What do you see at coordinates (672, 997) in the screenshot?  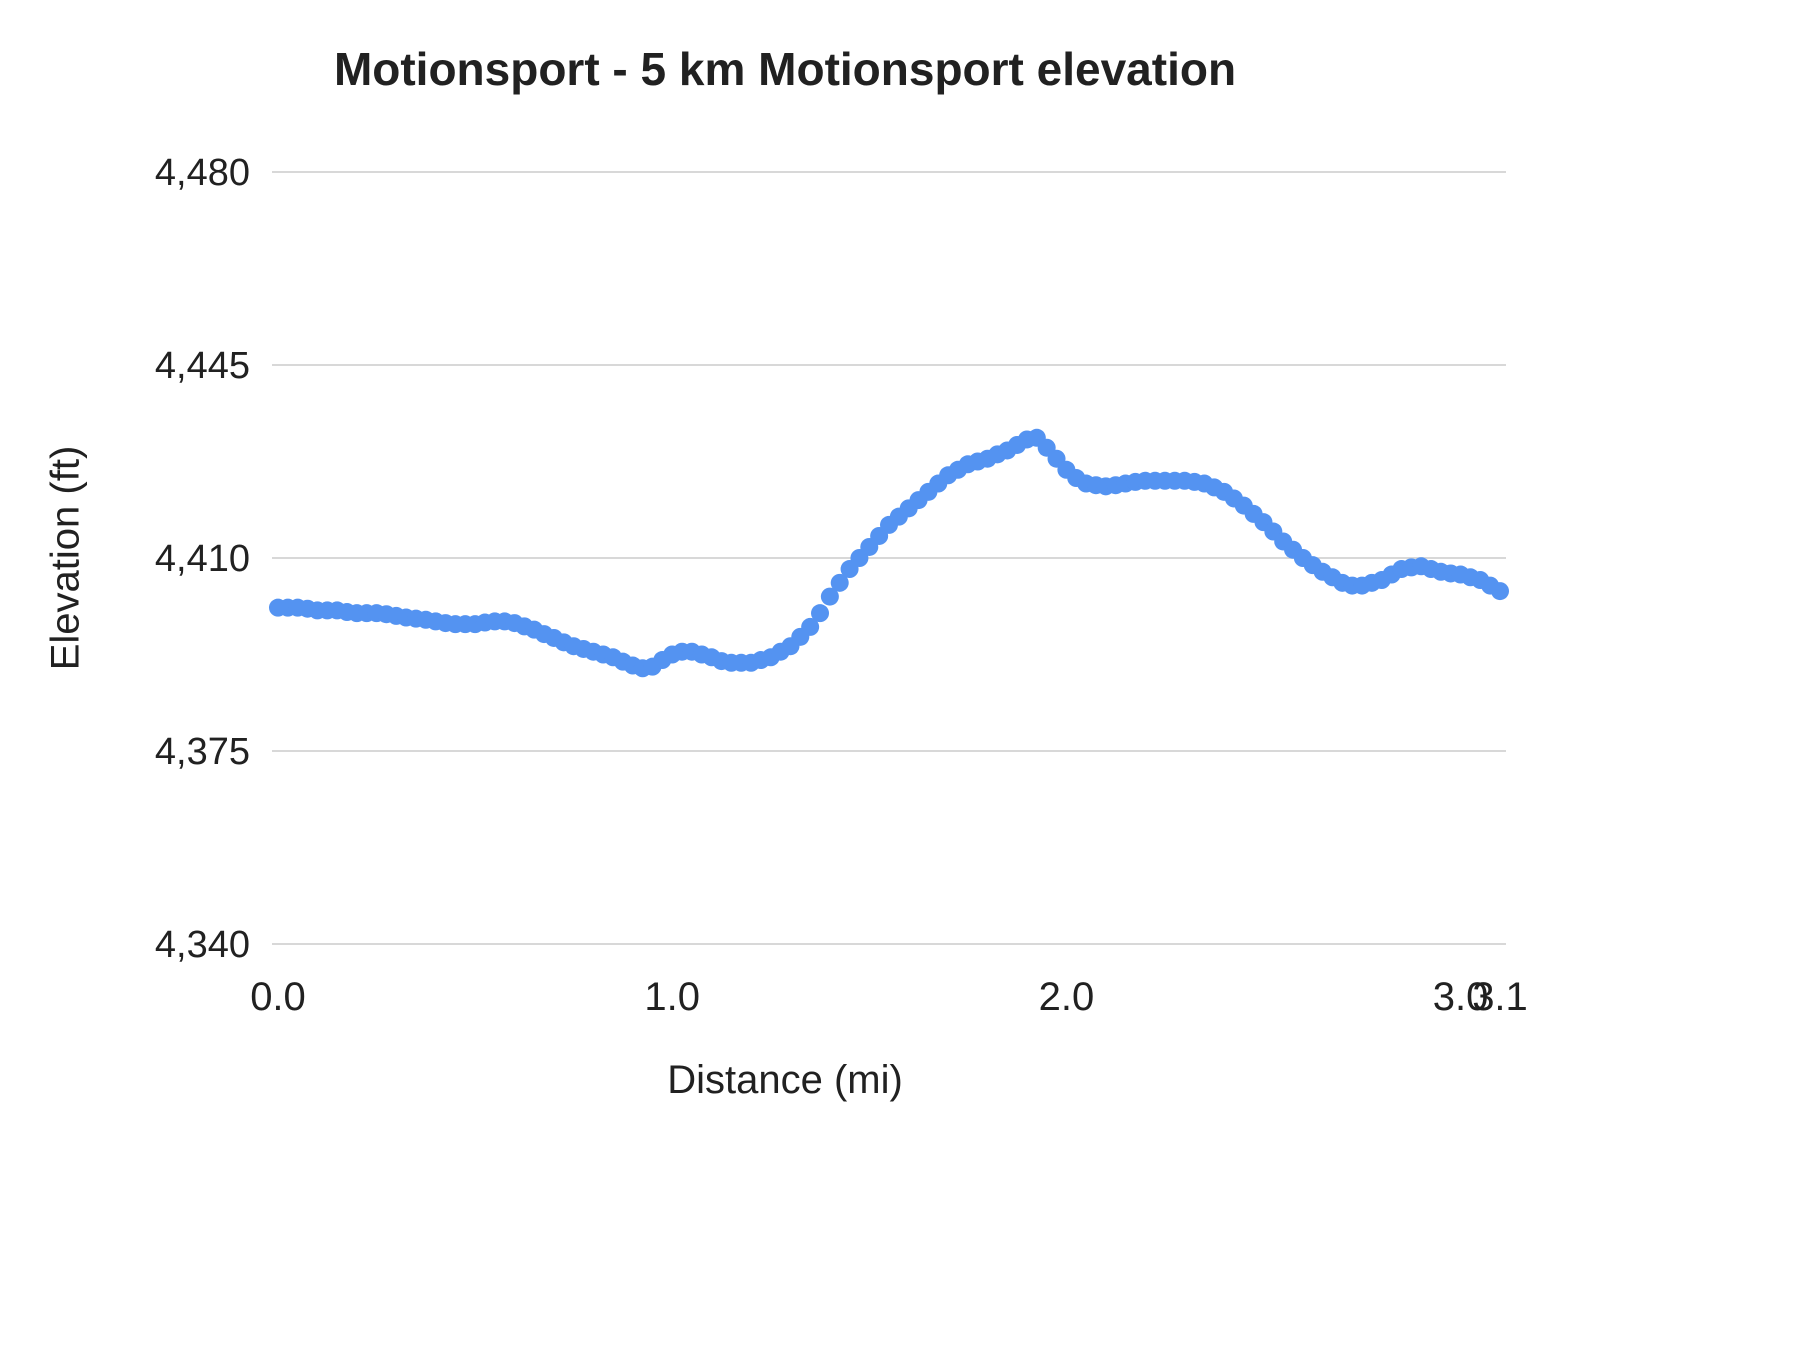 I see `x-tick-label: 1.0` at bounding box center [672, 997].